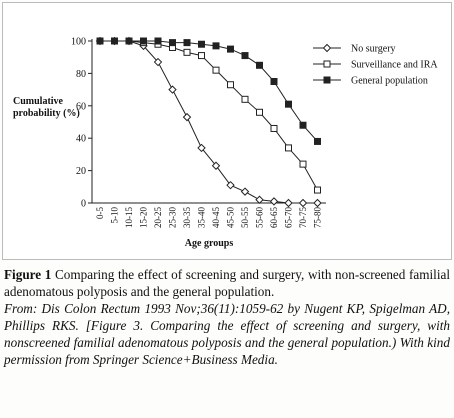 The width and height of the screenshot is (454, 418). I want to click on x-tick-label: 45-50, so click(231, 217).